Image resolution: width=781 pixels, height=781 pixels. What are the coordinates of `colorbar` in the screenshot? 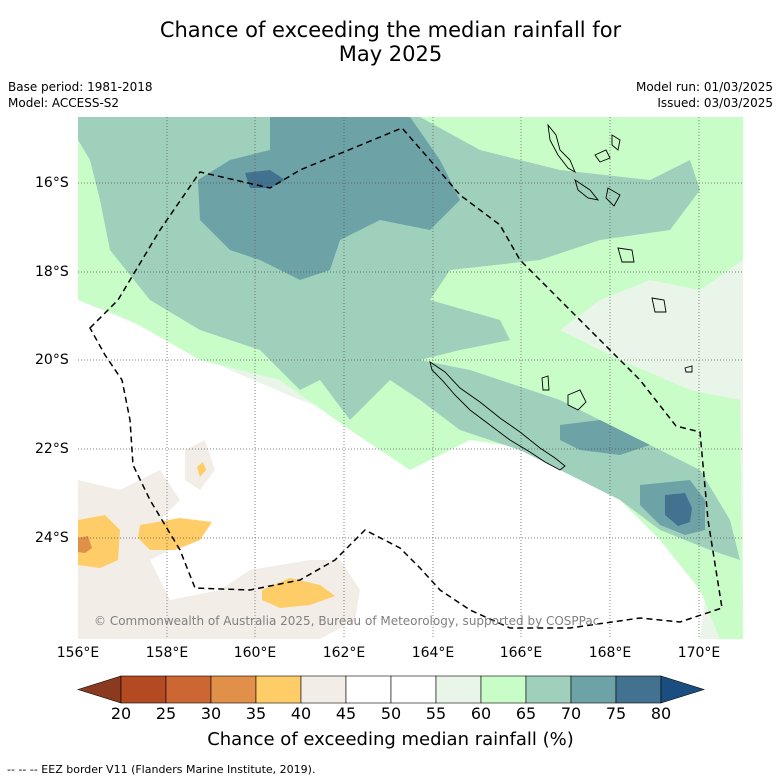 It's located at (391, 689).